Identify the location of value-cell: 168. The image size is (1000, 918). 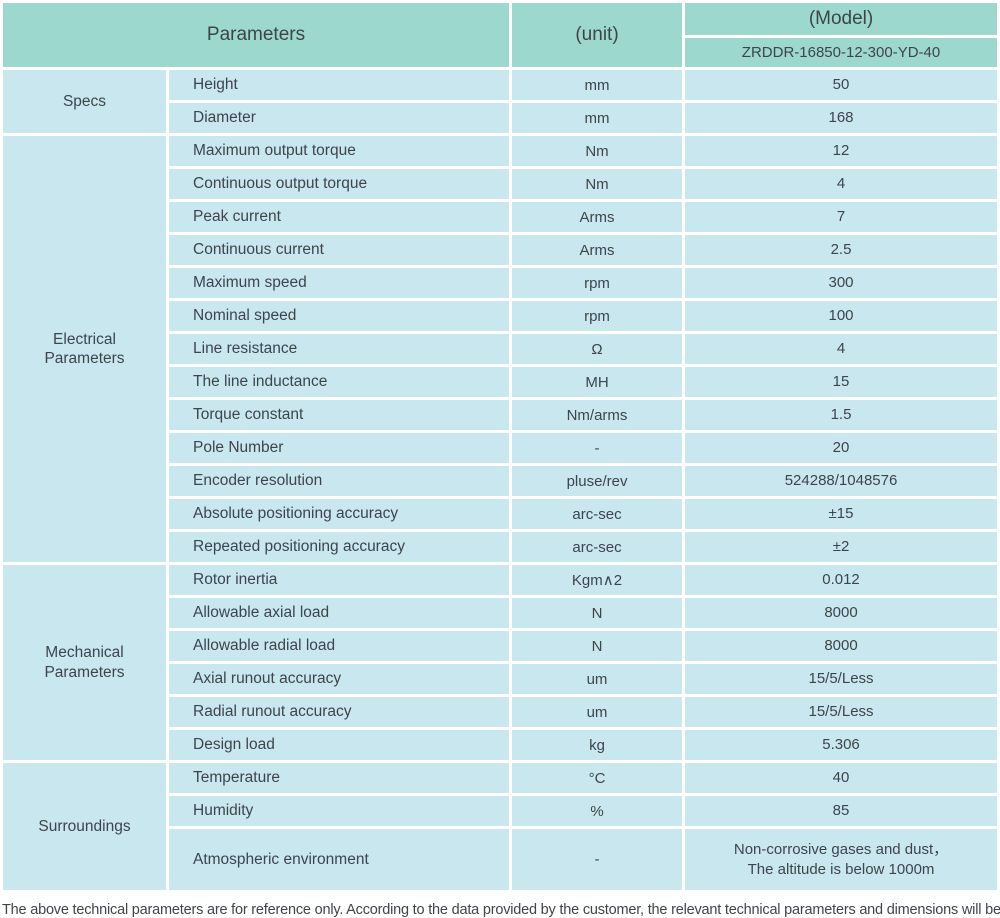
(841, 118).